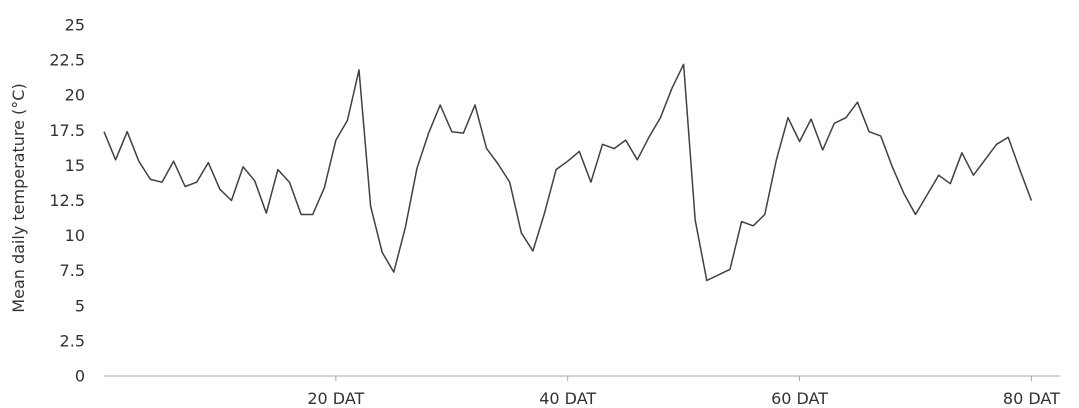 The image size is (1079, 408). What do you see at coordinates (75, 235) in the screenshot?
I see `y-tick-label: 10` at bounding box center [75, 235].